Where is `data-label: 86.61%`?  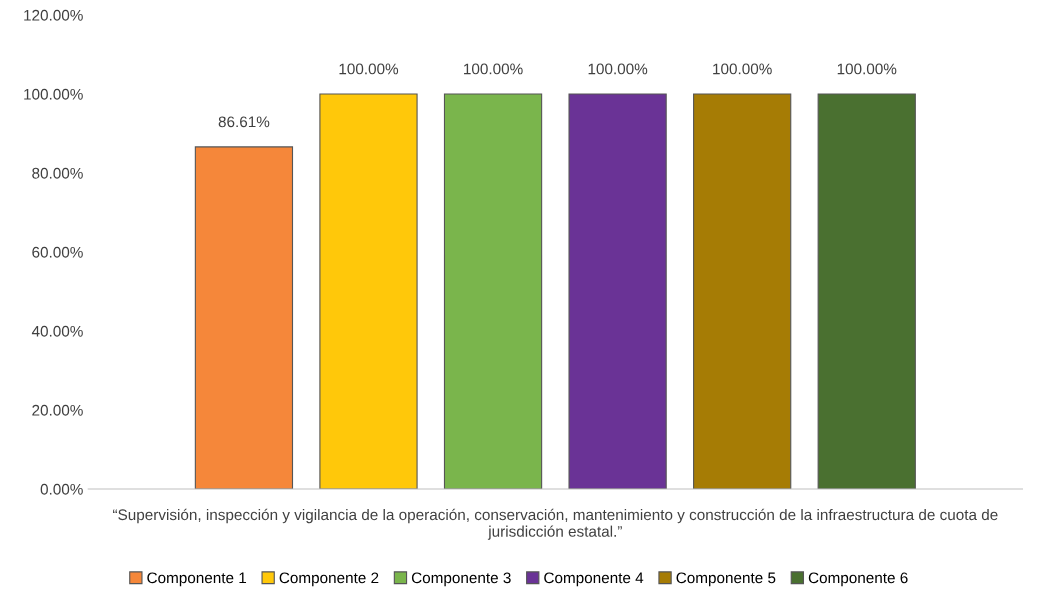 data-label: 86.61% is located at coordinates (244, 122).